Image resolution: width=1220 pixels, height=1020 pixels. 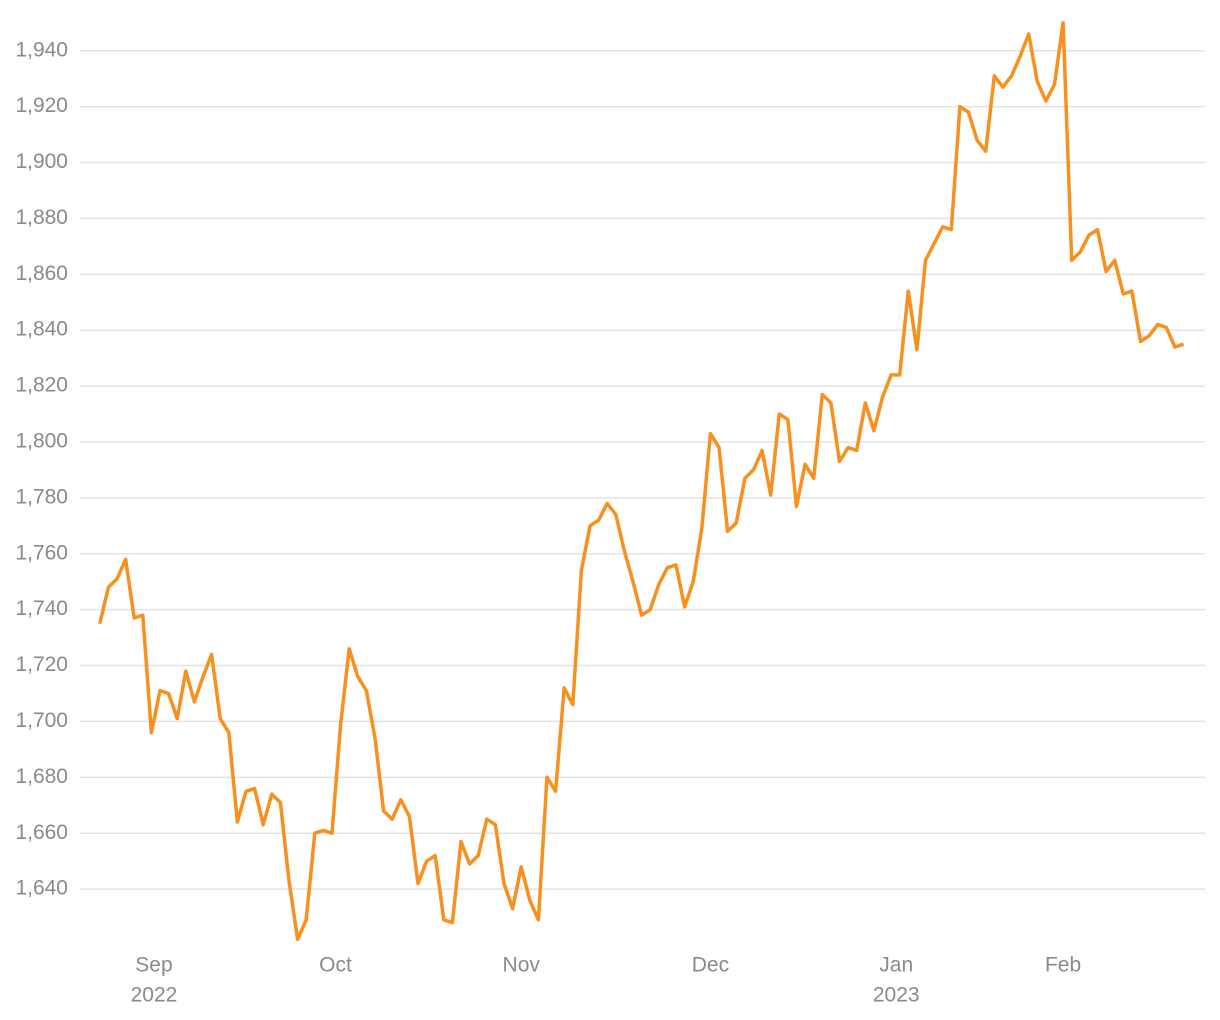 What do you see at coordinates (41, 161) in the screenshot?
I see `y-tick-label: 1,900` at bounding box center [41, 161].